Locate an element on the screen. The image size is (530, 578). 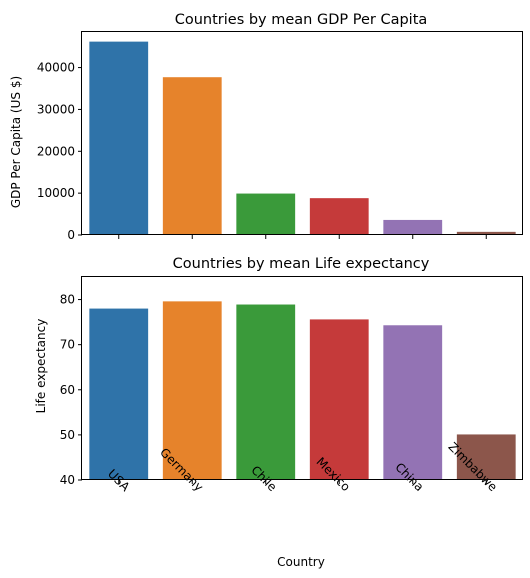
life-bar-germany is located at coordinates (192, 390).